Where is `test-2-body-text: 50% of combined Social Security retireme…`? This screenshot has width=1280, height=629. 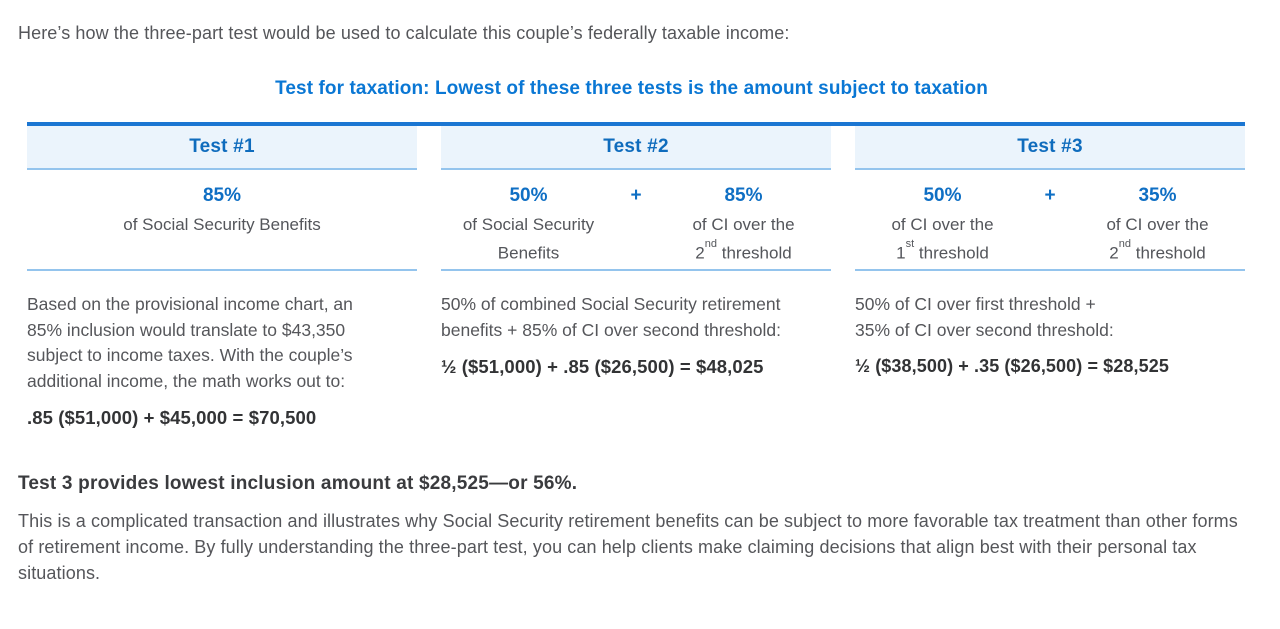 test-2-body-text: 50% of combined Social Security retireme… is located at coordinates (611, 317).